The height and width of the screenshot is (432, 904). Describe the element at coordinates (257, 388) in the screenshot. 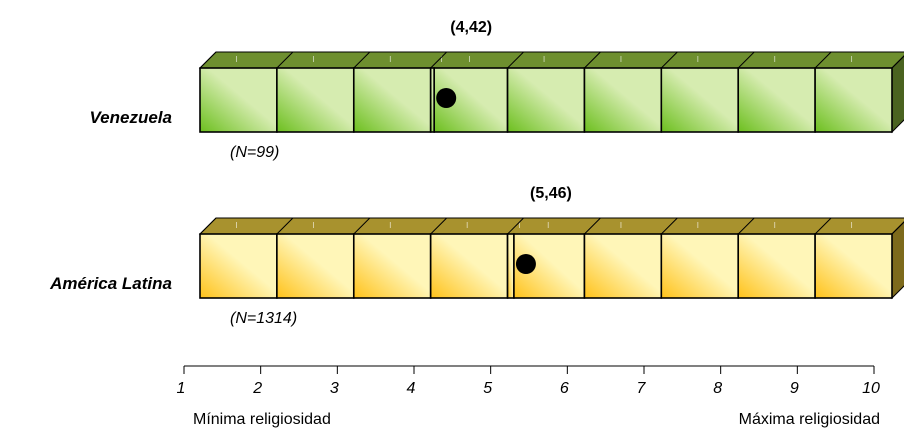

I see `x-tick-label-2: 2` at that location.